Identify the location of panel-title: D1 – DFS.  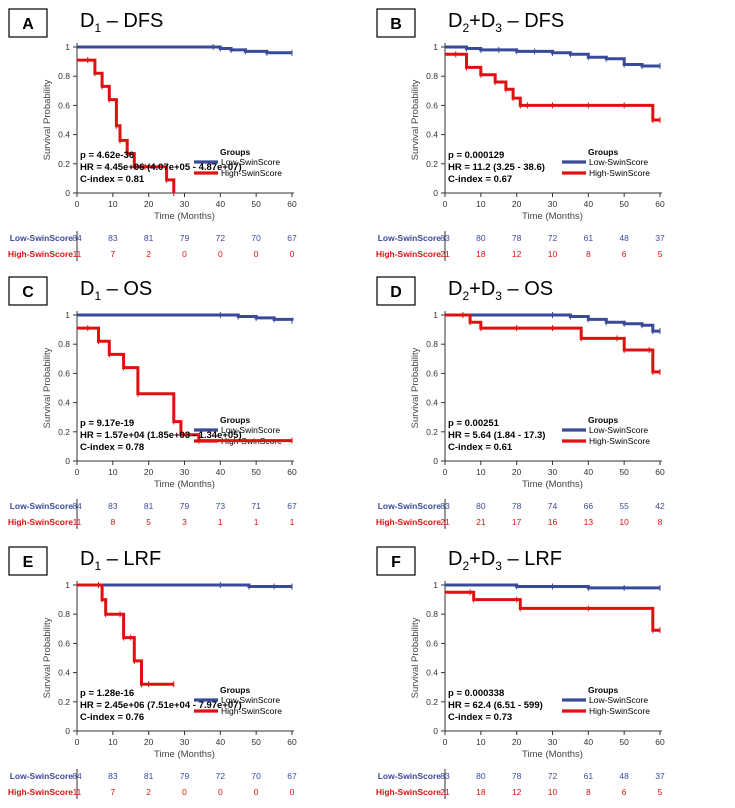
(121, 22).